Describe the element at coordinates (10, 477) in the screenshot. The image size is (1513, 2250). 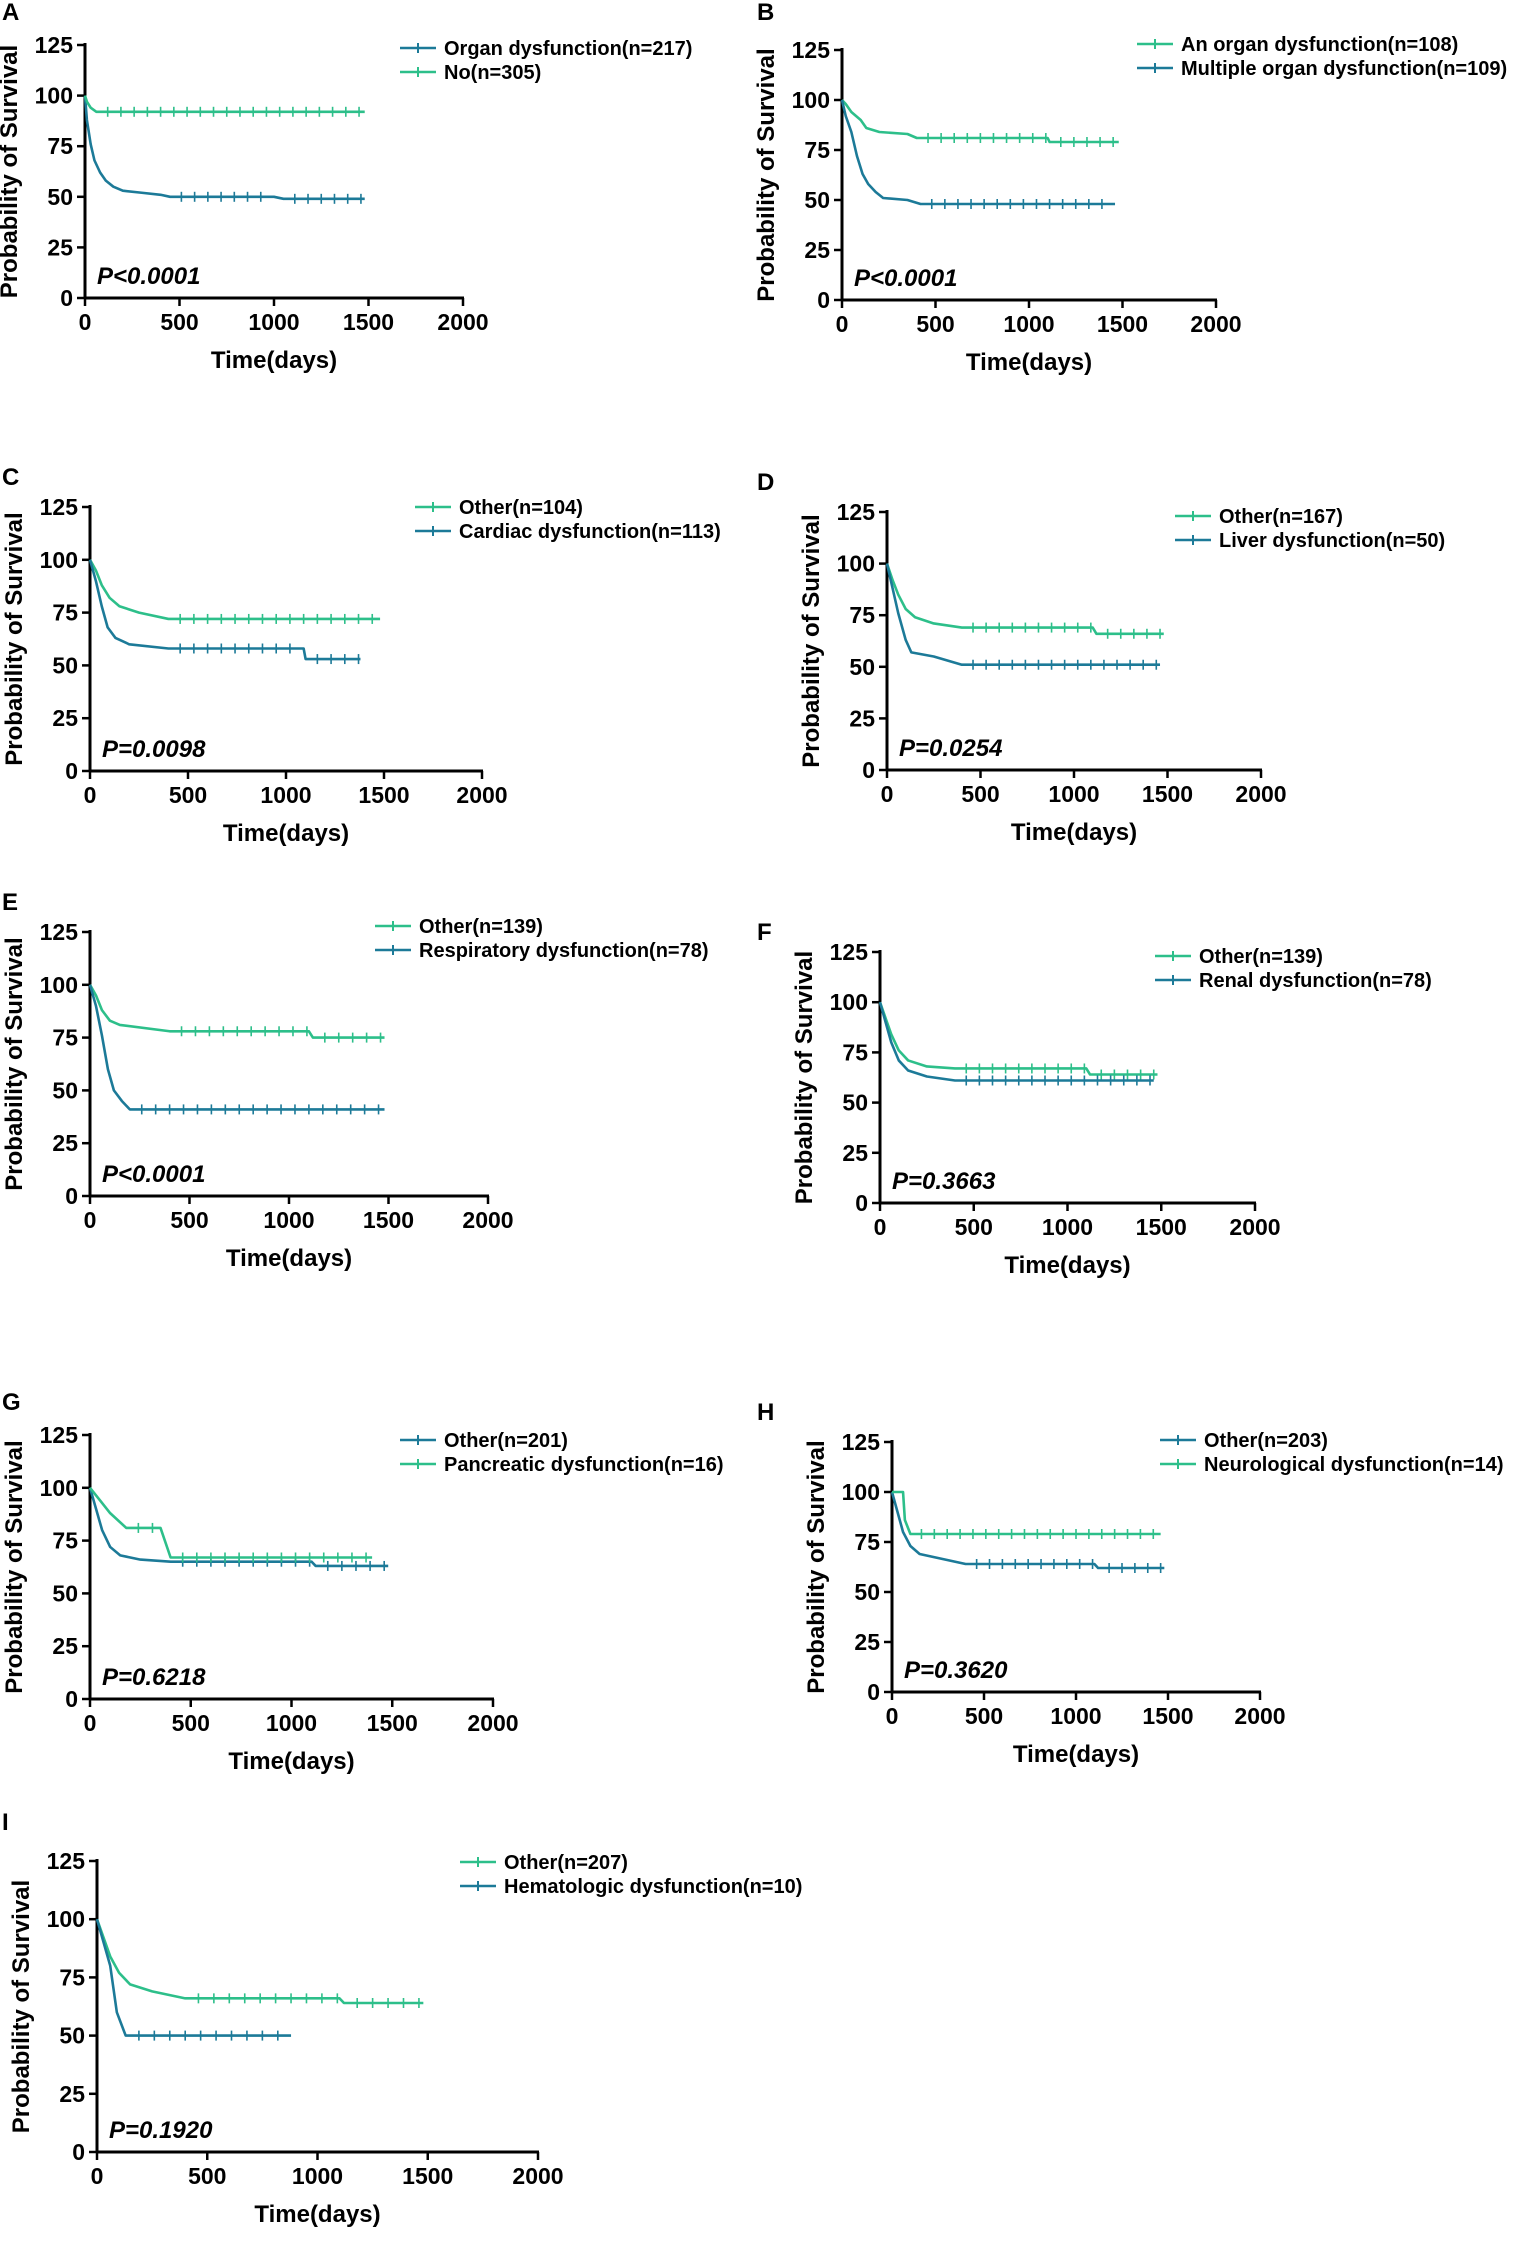
I see `panel-label: C` at that location.